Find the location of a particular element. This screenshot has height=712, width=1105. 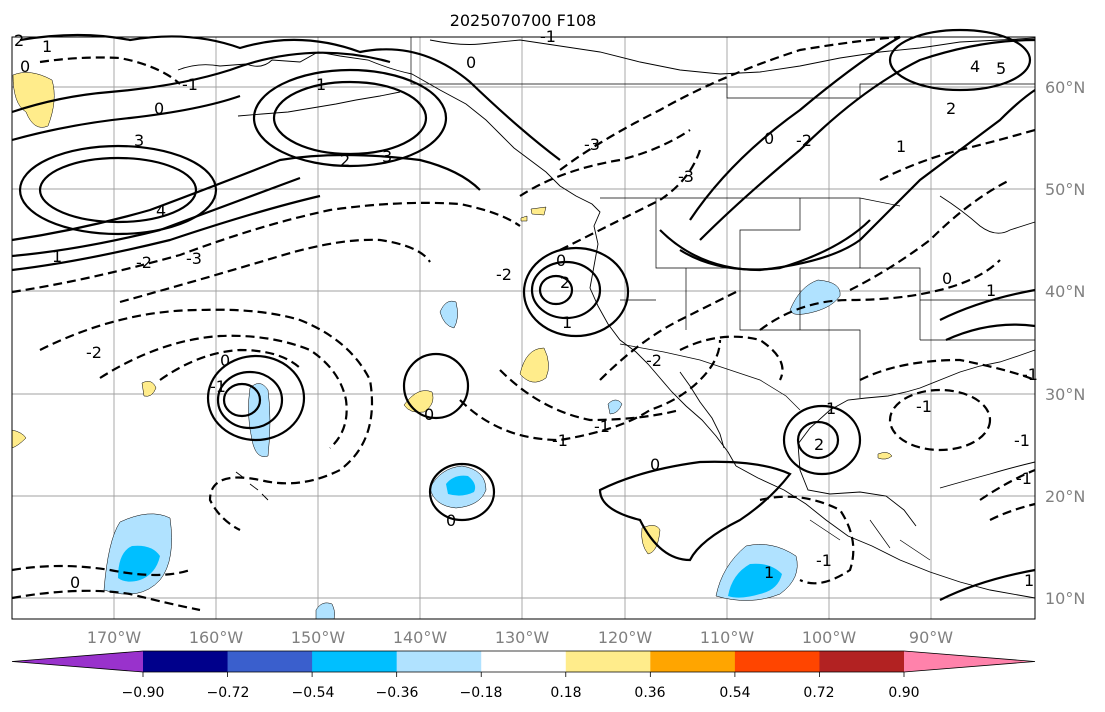

aleutian-islands is located at coordinates (319, 104).